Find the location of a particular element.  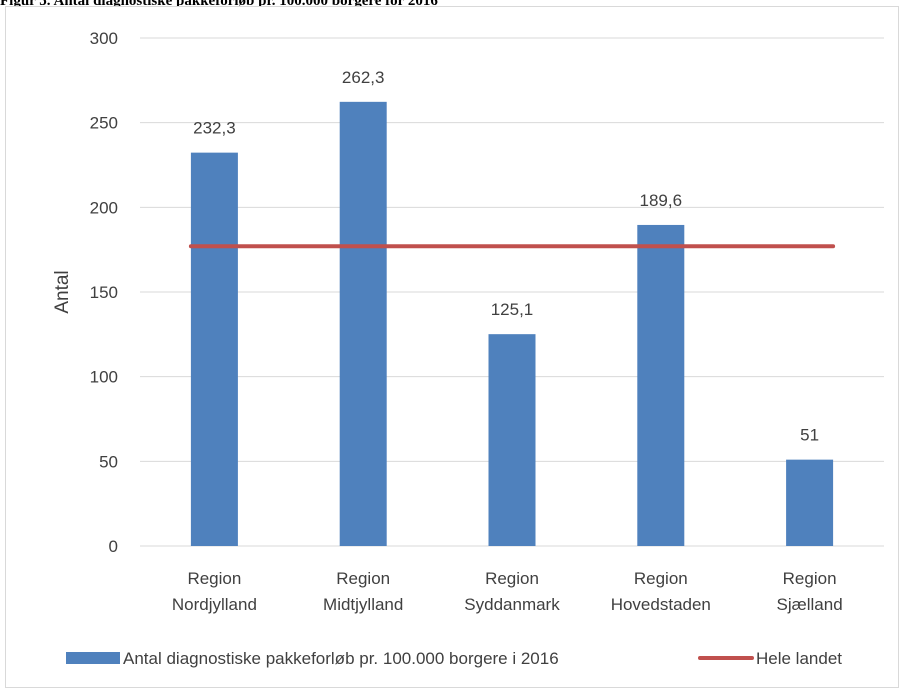

data-label: 125,1 is located at coordinates (512, 309).